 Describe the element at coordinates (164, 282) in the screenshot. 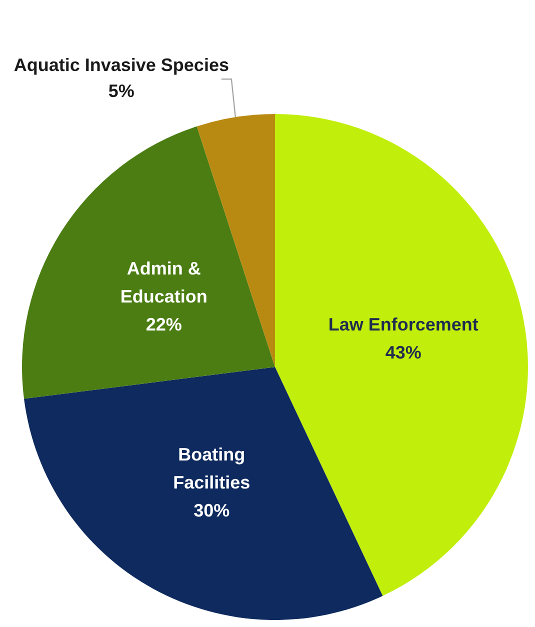

I see `slice-label: Admin & Education` at that location.